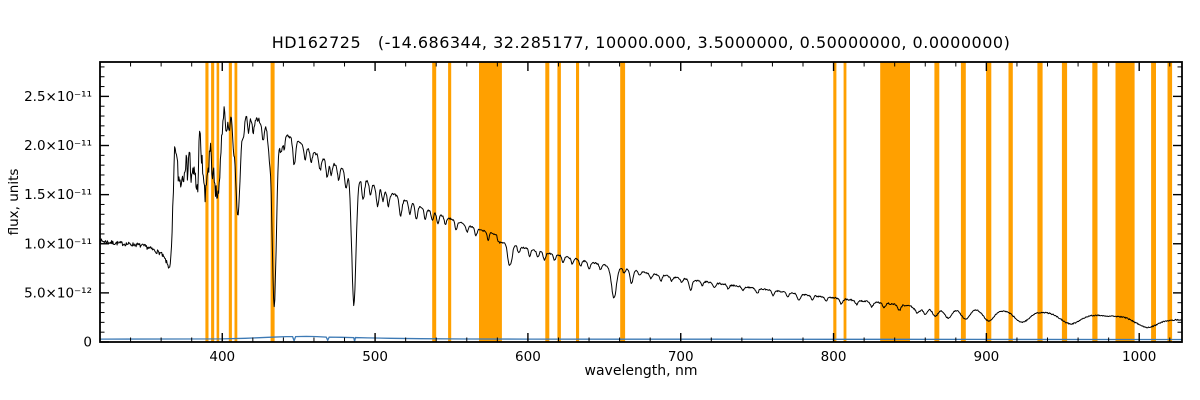 This screenshot has height=400, width=1200. Describe the element at coordinates (681, 357) in the screenshot. I see `x-tick-label: 700` at that location.